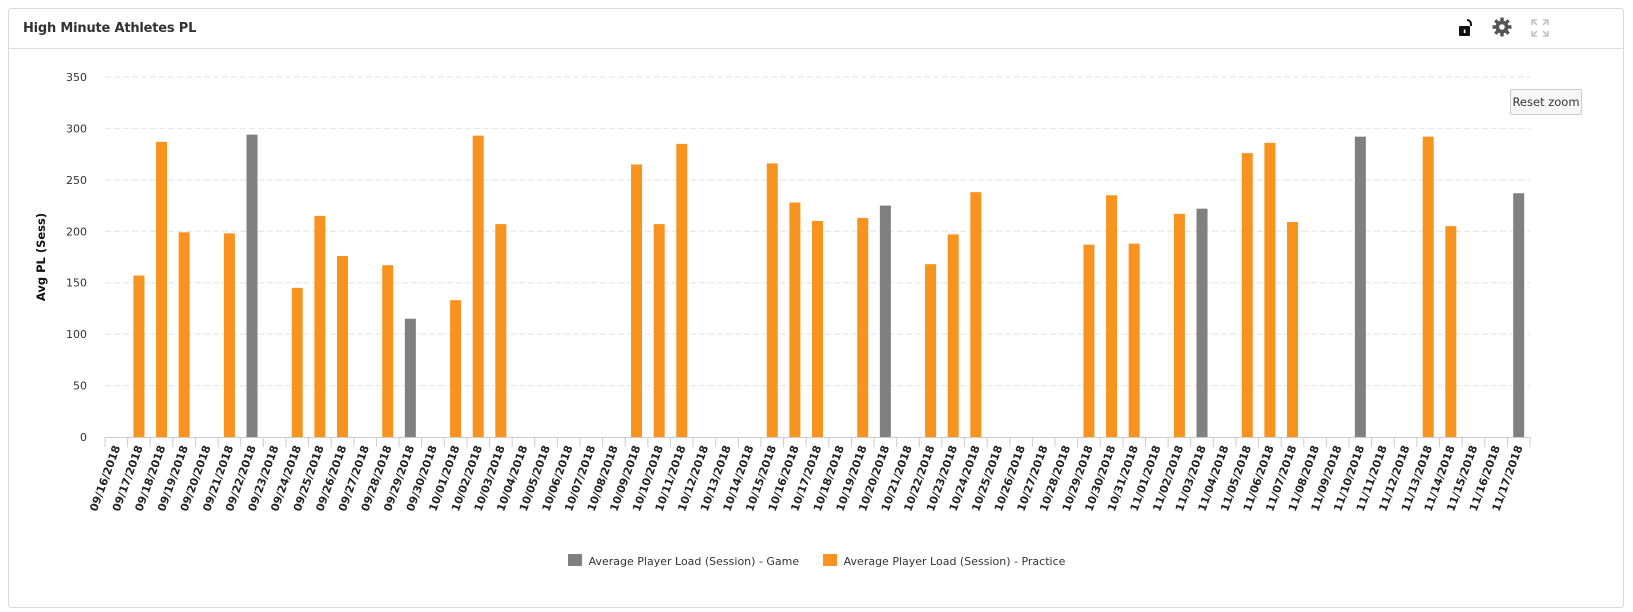 Image resolution: width=1633 pixels, height=612 pixels. Describe the element at coordinates (1546, 102) in the screenshot. I see `reset-zoom-button: Reset zoom` at that location.